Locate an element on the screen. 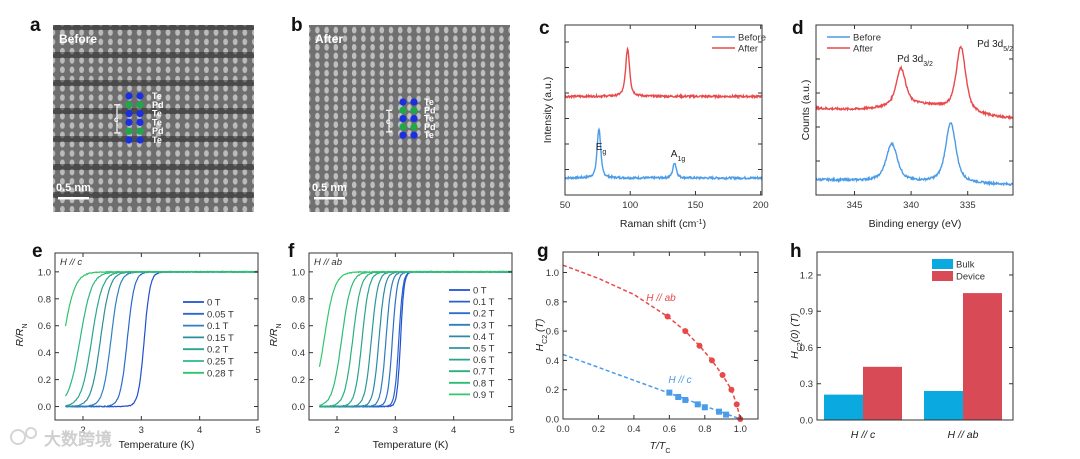  y-tick-label: 0.2 is located at coordinates (44, 380).